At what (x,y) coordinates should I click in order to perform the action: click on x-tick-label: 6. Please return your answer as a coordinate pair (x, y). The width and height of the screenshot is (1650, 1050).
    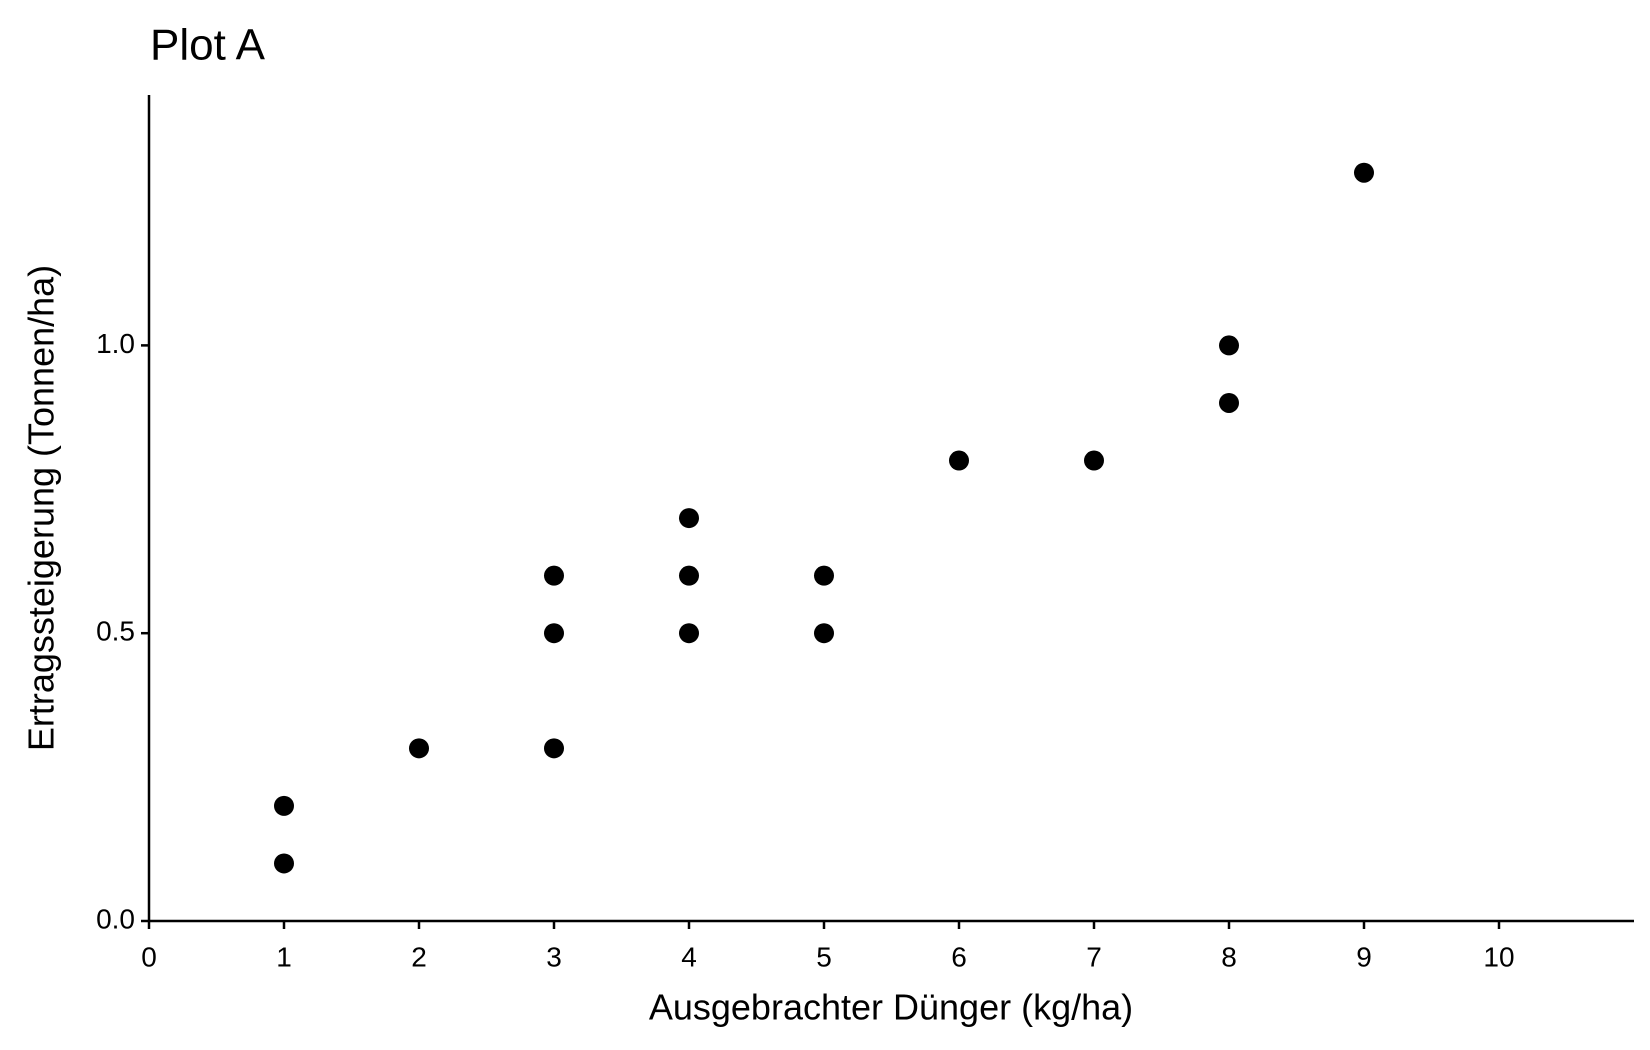
    Looking at the image, I should click on (959, 956).